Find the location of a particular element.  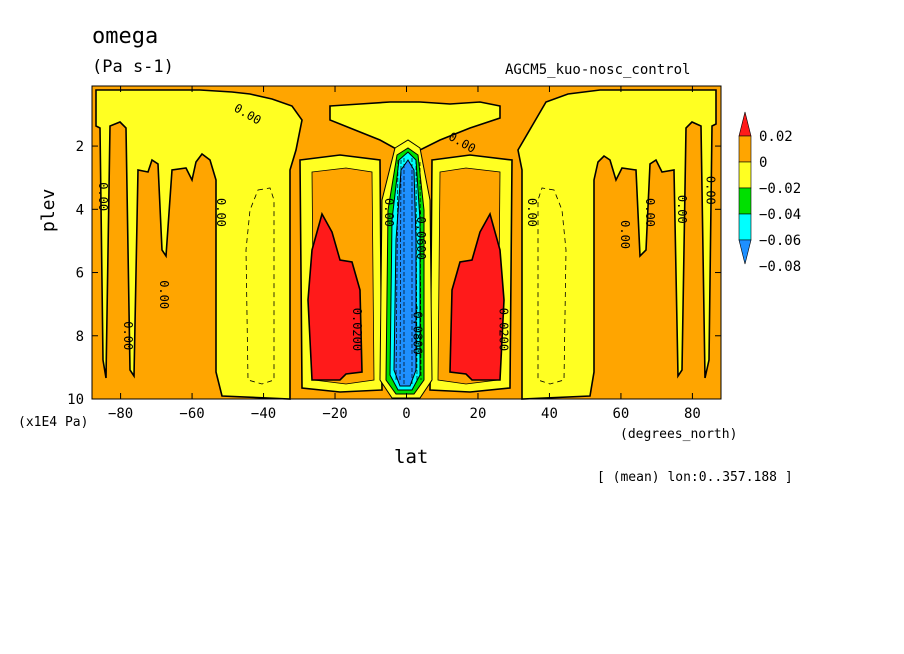

itcz-blue is located at coordinates (405, 273).